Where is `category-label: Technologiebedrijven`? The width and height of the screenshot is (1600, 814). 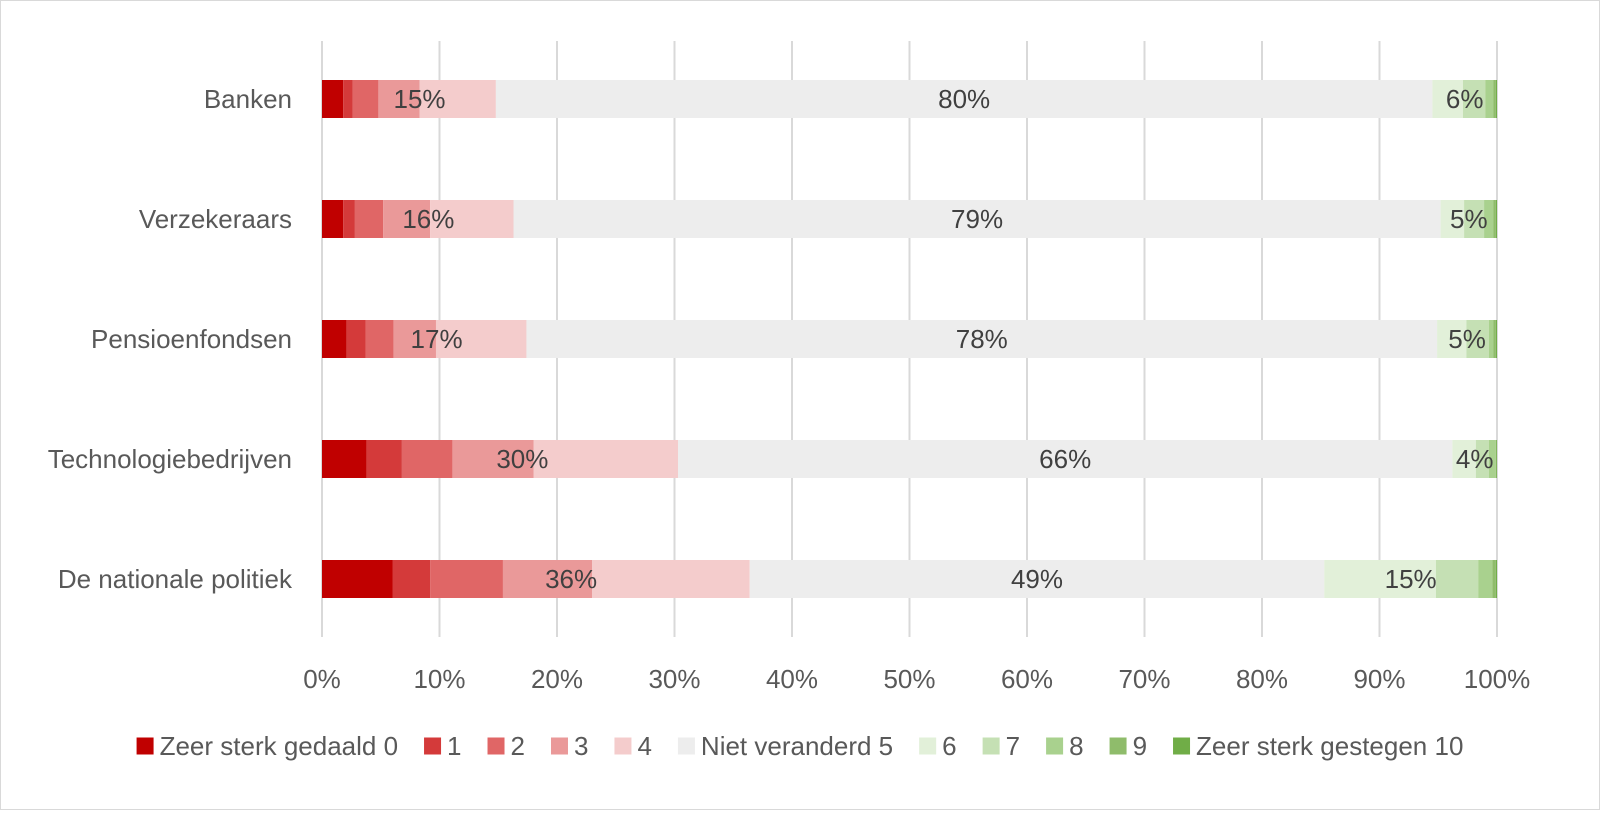
category-label: Technologiebedrijven is located at coordinates (170, 459).